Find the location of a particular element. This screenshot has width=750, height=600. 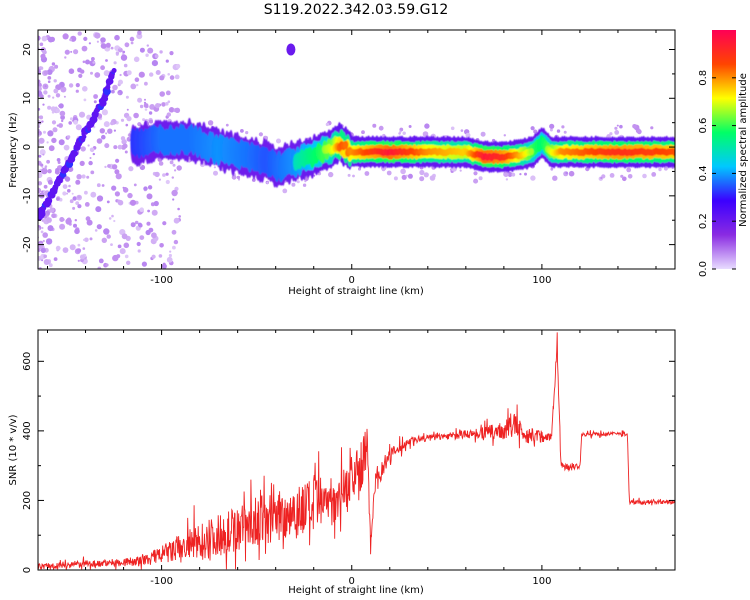

colorbar-label: Normalized spectral amplitude is located at coordinates (743, 150).